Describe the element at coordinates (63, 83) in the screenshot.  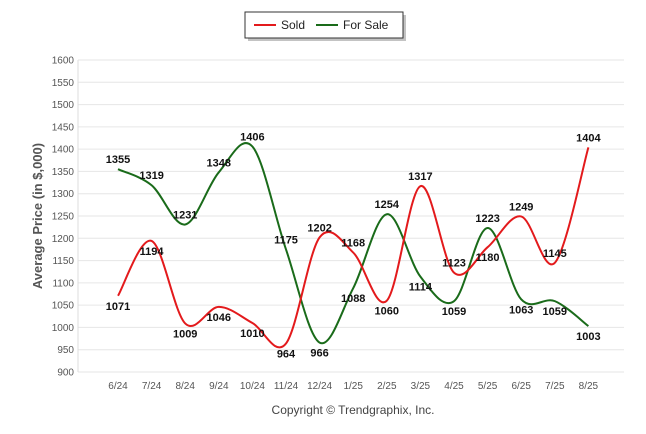
I see `y-tick-label: 1550` at that location.